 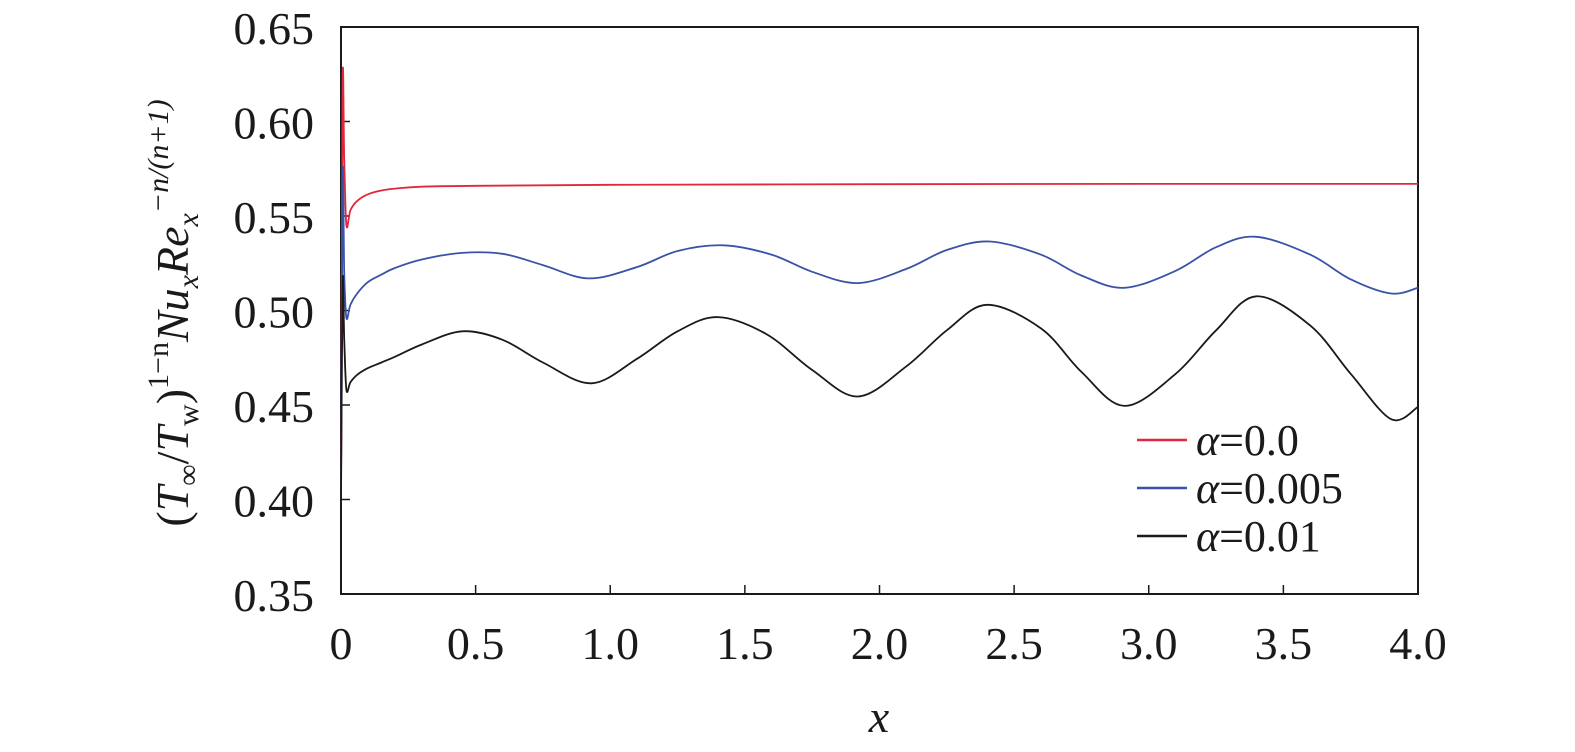 I want to click on legend-label-3: α=0.01, so click(x=1258, y=536).